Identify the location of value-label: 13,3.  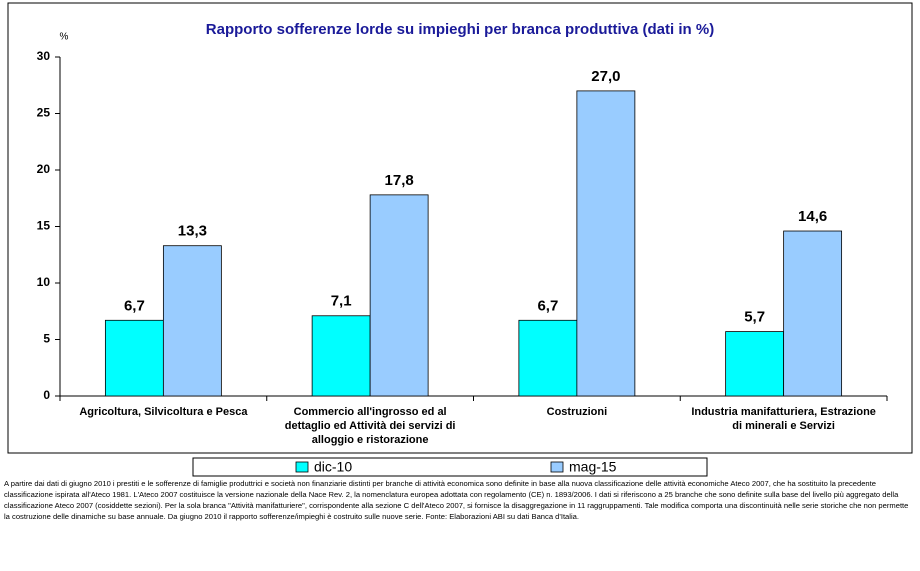
(192, 231).